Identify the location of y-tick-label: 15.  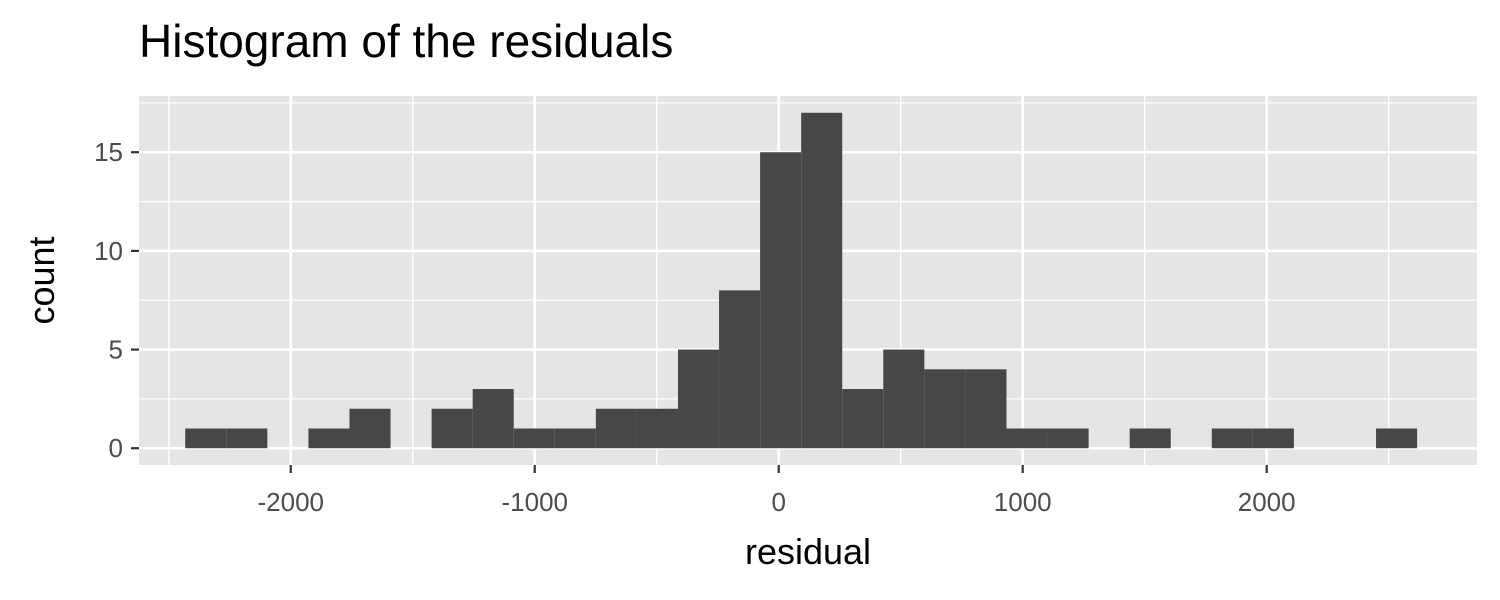
(108, 152).